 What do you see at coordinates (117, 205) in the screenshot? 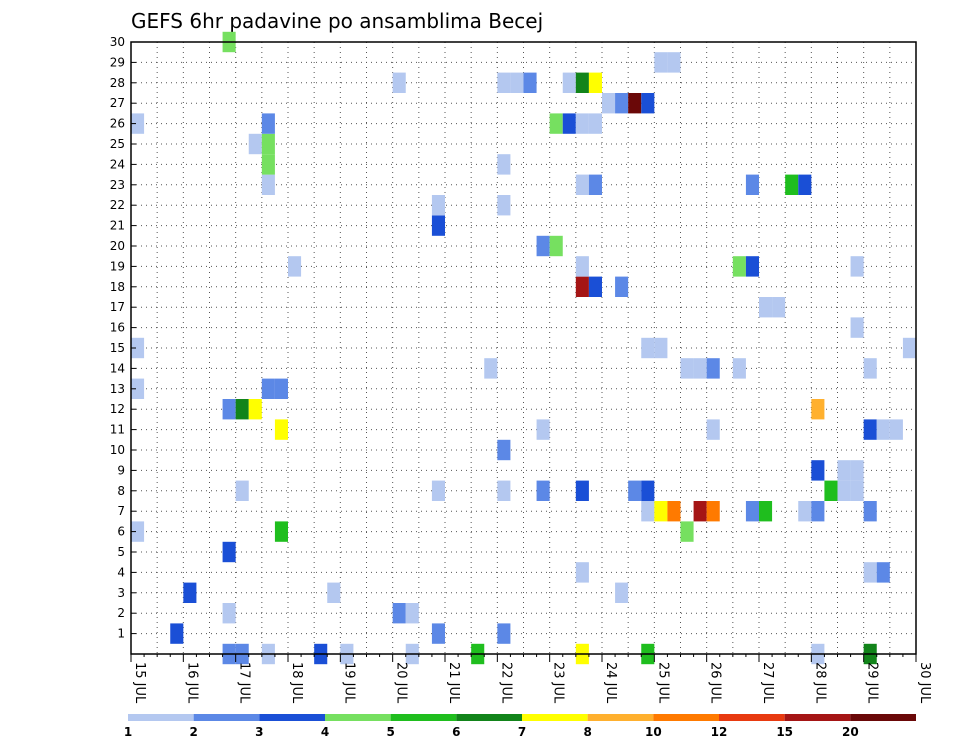
I see `y-tick-label: 22` at bounding box center [117, 205].